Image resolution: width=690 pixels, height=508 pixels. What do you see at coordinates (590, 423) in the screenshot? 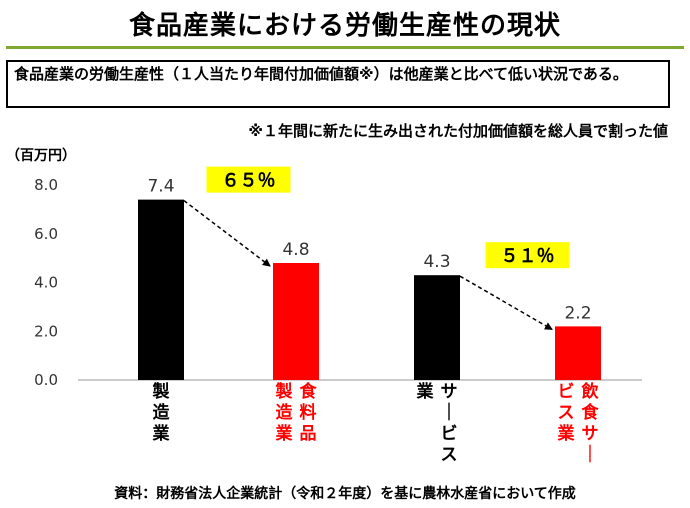
I see `category-label: 飲食サ｜` at bounding box center [590, 423].